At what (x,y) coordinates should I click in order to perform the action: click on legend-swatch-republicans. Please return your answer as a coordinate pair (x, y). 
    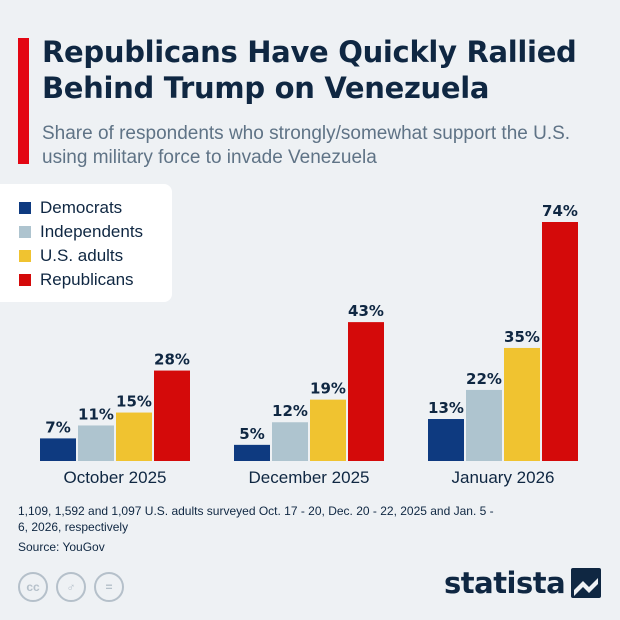
    Looking at the image, I should click on (25, 280).